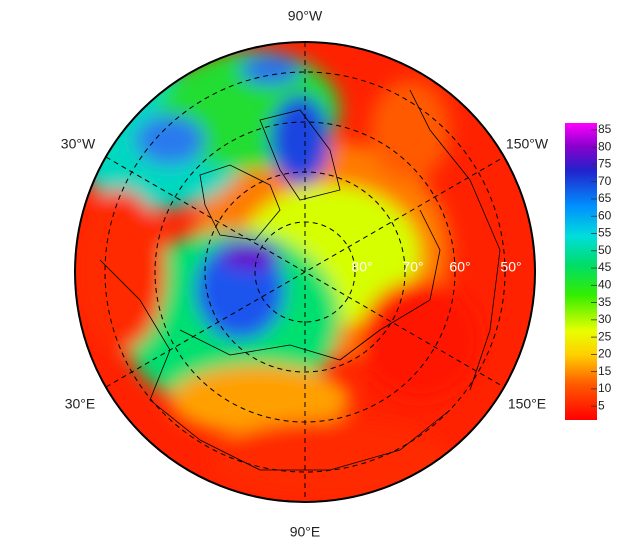 This screenshot has width=625, height=557. What do you see at coordinates (601, 405) in the screenshot?
I see `colorbar-label: 5` at bounding box center [601, 405].